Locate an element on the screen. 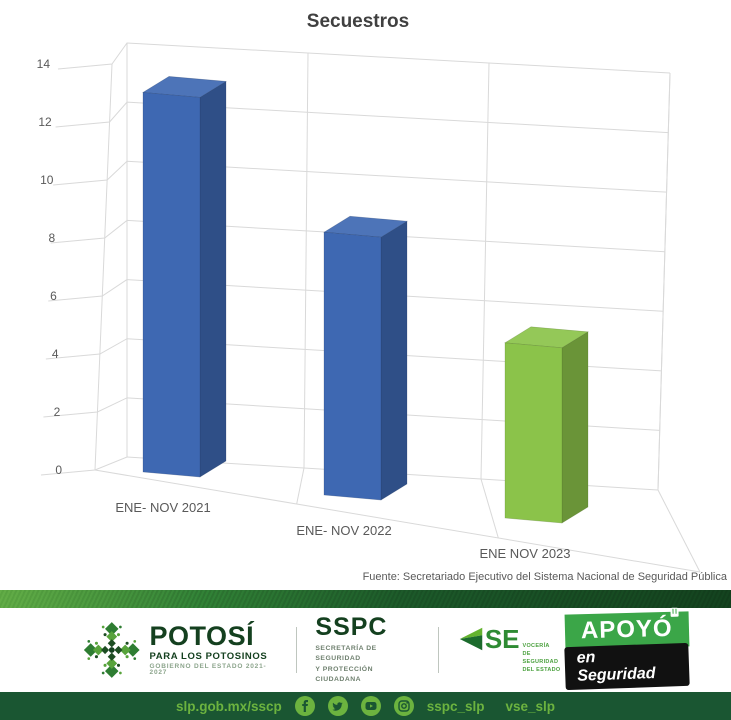 The image size is (731, 720). bottom-social-bar: slp.gob.mx/sscp sspc_slp vse_slp is located at coordinates (365, 706).